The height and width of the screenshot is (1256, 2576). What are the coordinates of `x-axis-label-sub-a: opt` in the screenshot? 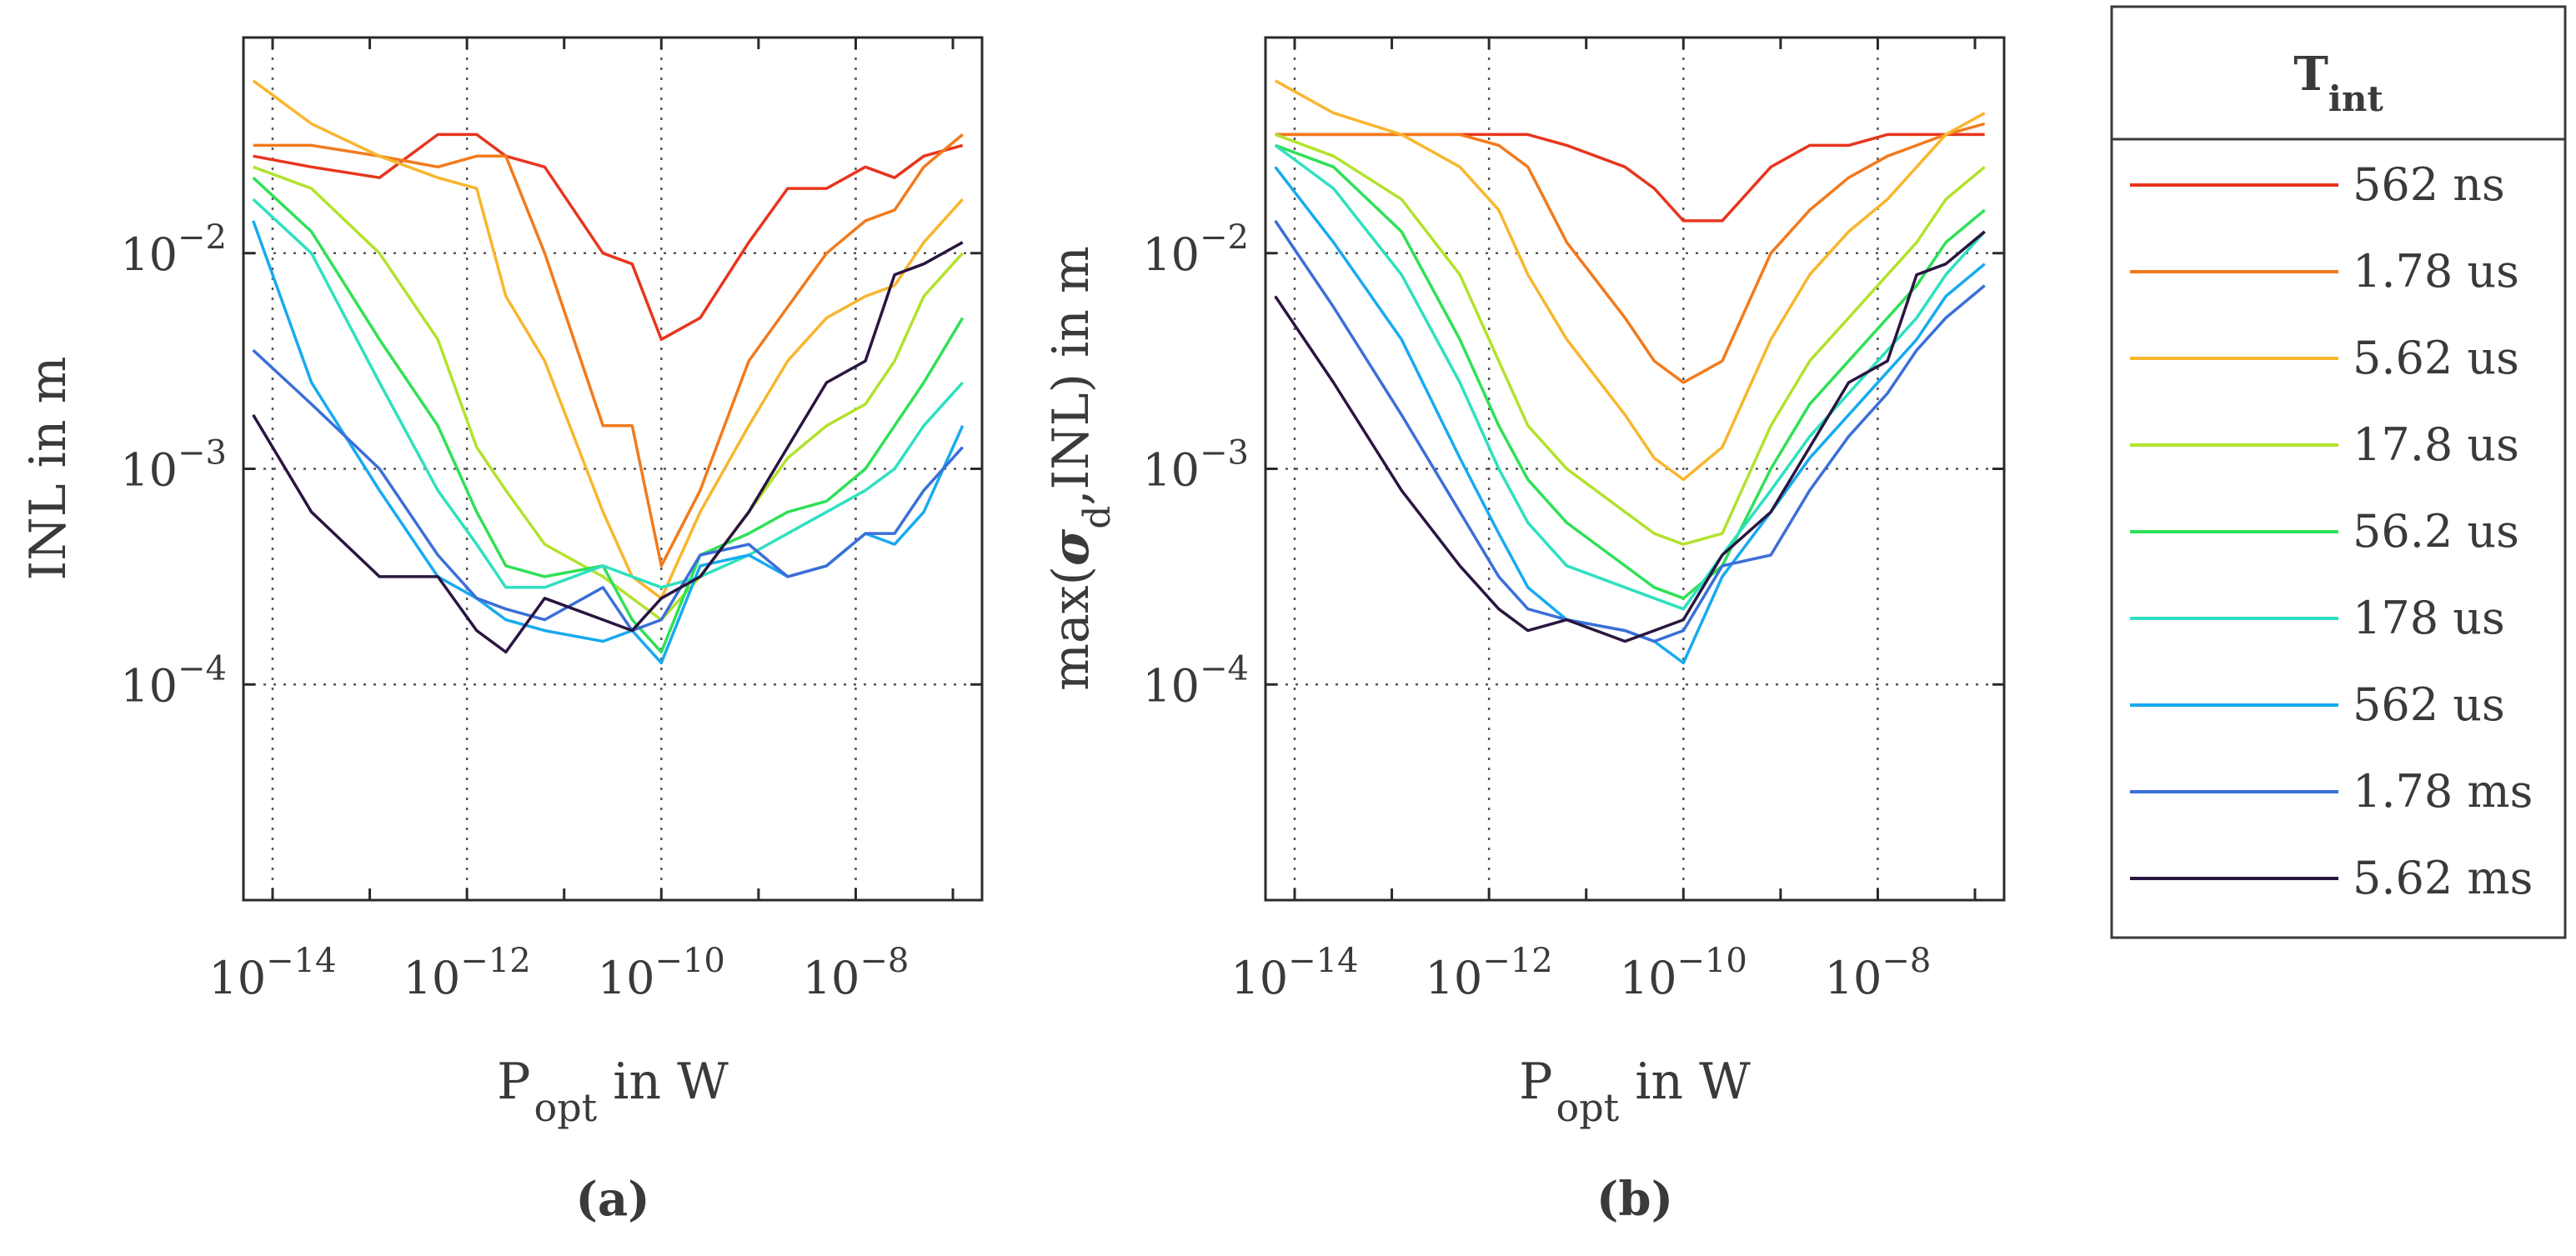 It's located at (566, 1107).